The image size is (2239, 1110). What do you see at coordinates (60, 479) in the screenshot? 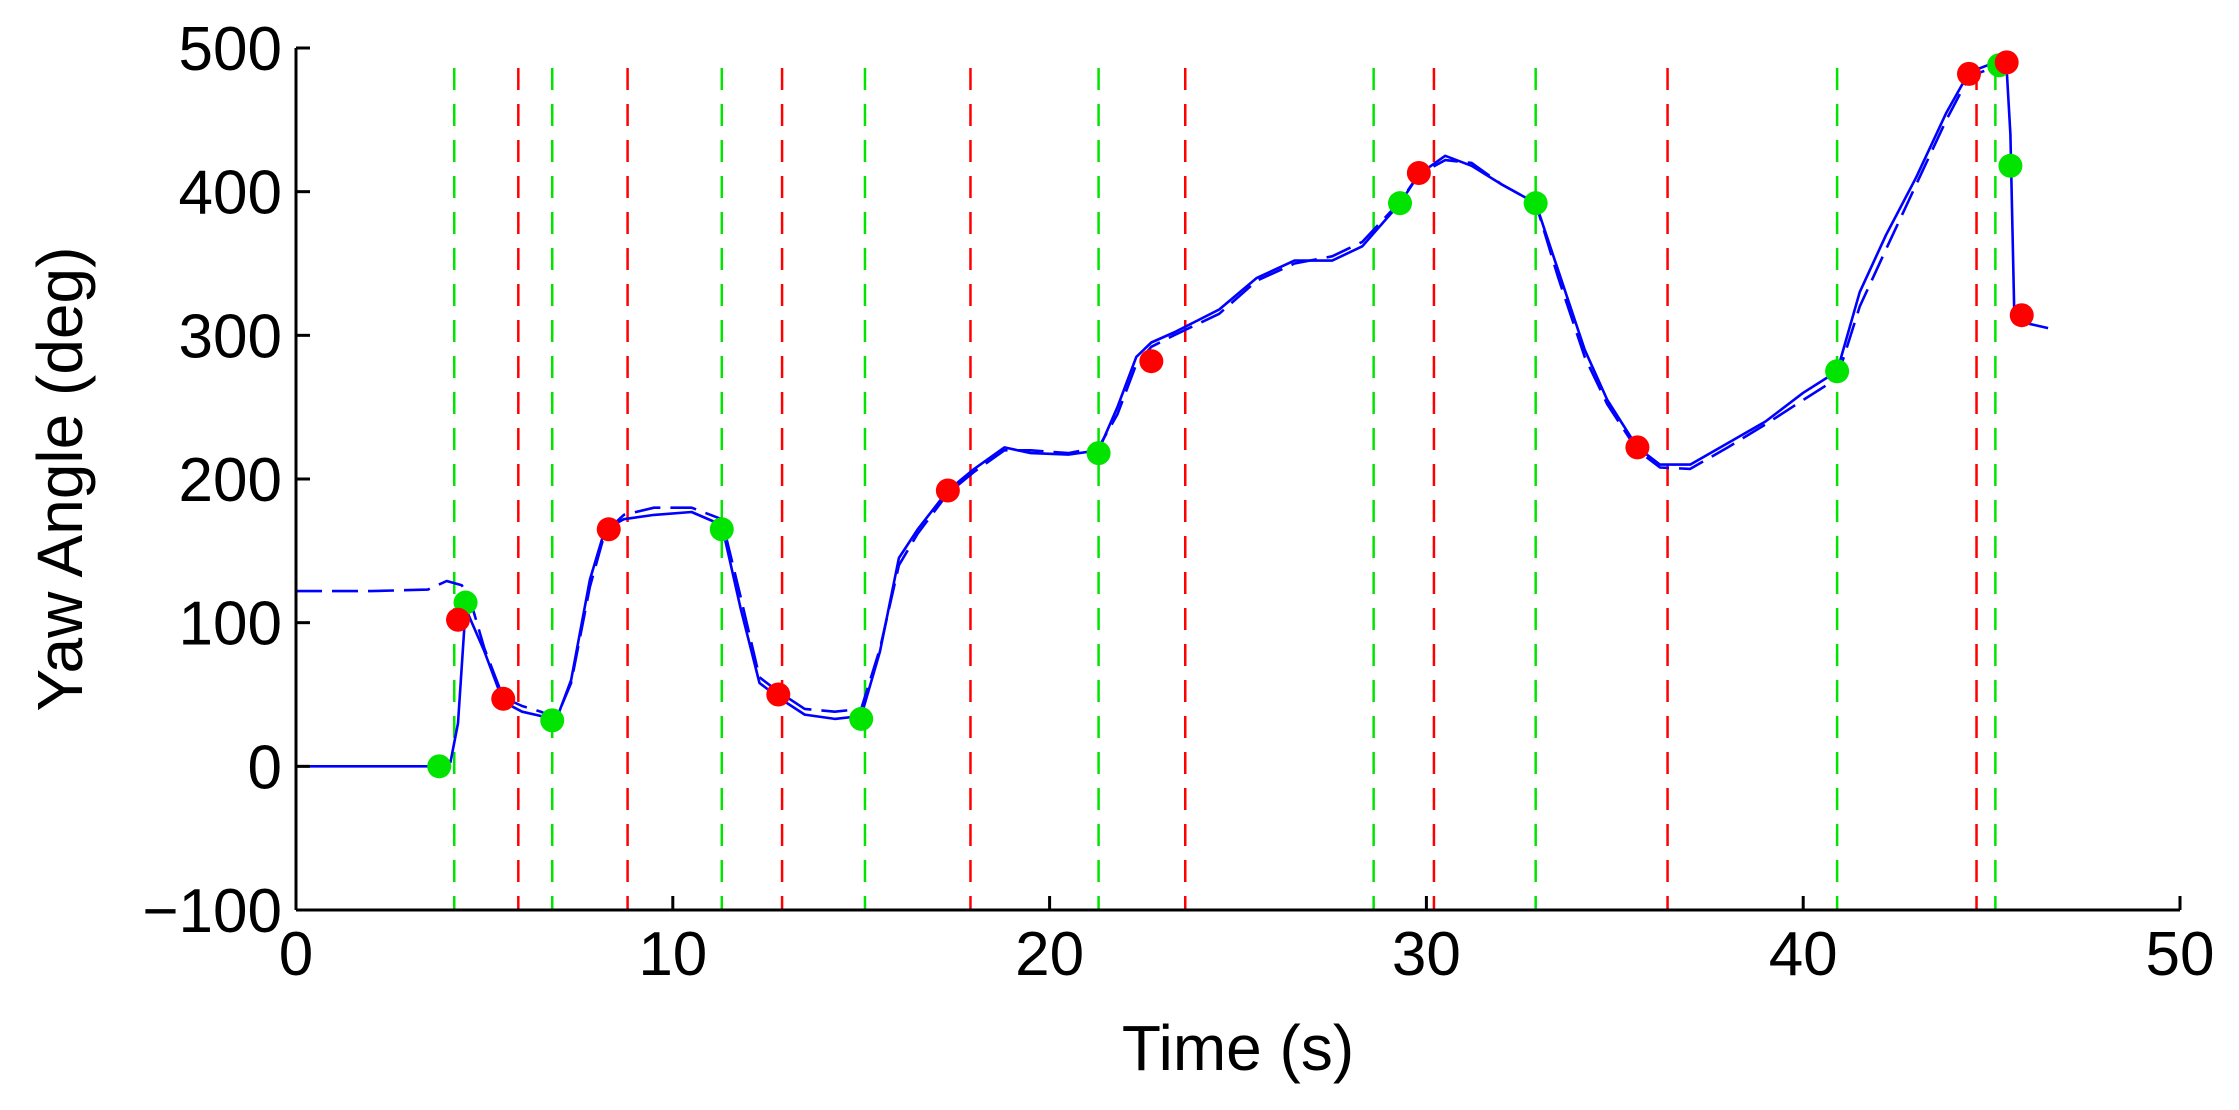
I see `y-axis-label: Yaw Angle (deg)` at bounding box center [60, 479].